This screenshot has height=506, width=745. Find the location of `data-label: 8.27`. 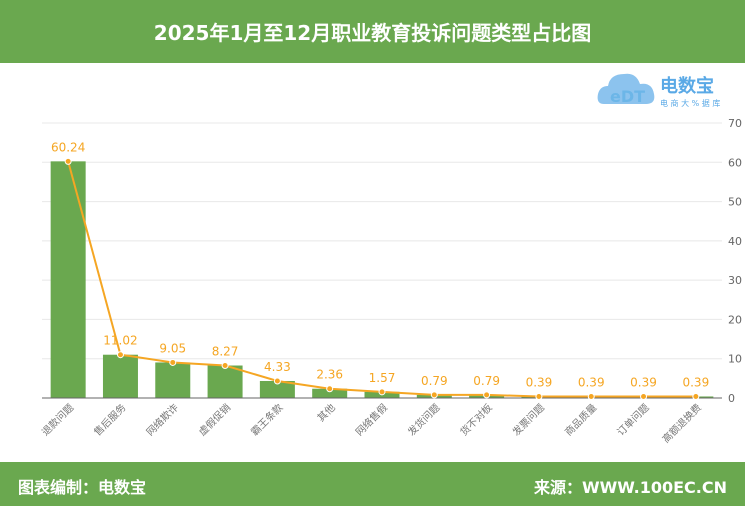

data-label: 8.27 is located at coordinates (225, 352).